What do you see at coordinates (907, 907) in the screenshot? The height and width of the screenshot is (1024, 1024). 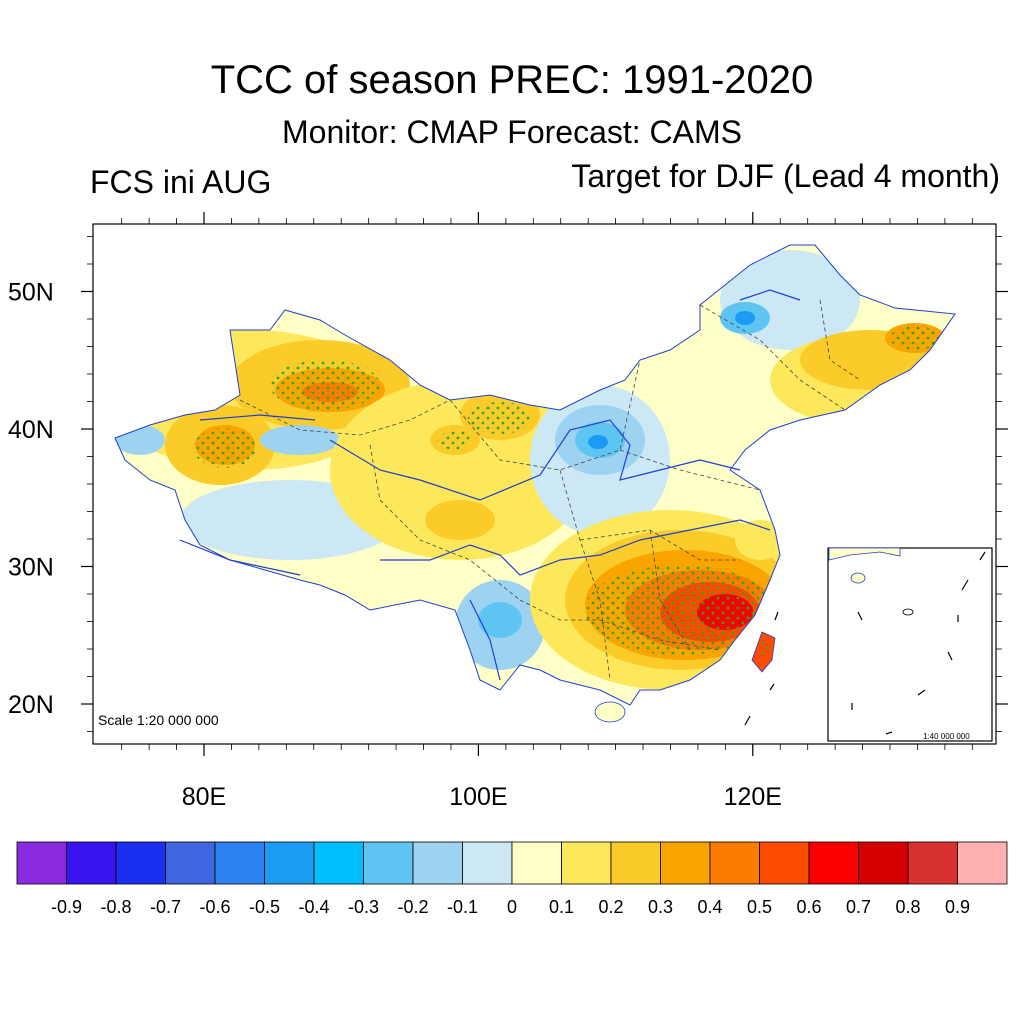 I see `colorbar-label: 0.8` at bounding box center [907, 907].